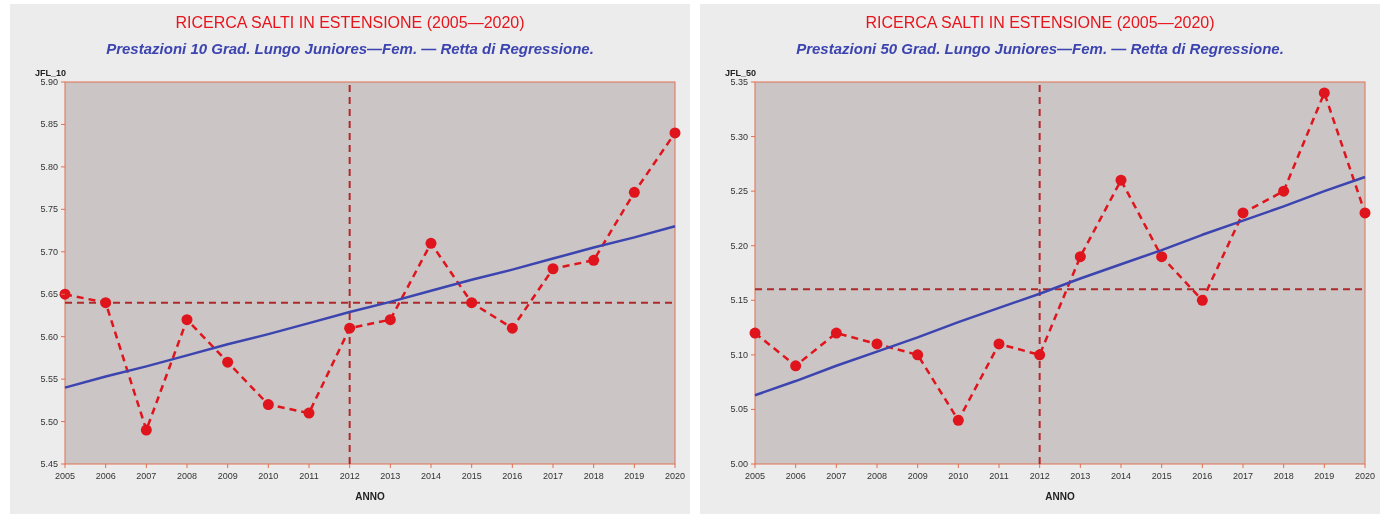  Describe the element at coordinates (739, 82) in the screenshot. I see `y-tick-label: 5.35` at that location.